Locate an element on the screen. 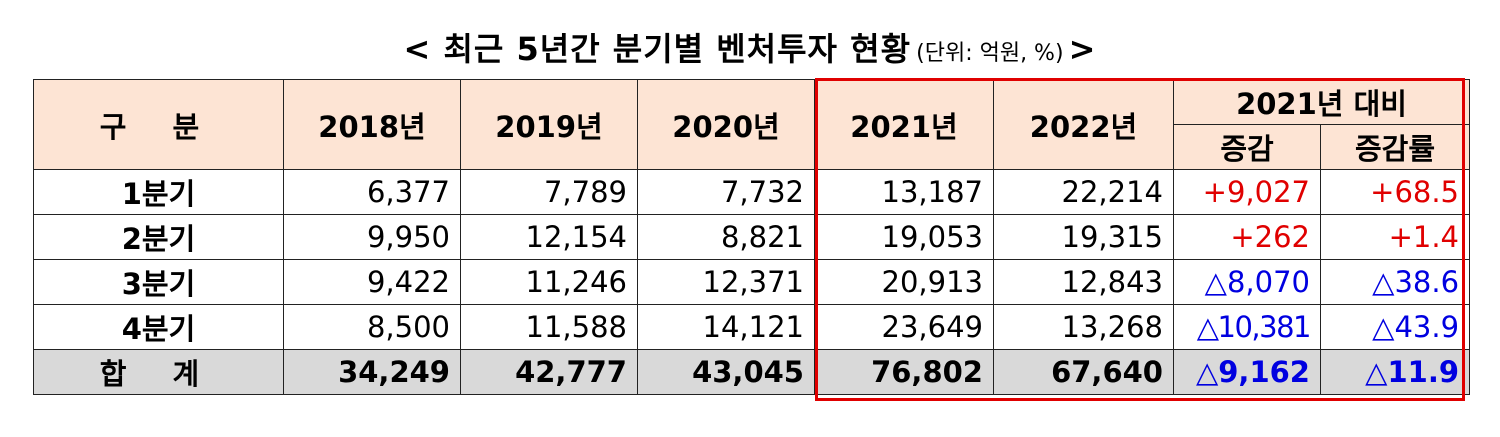 This screenshot has height=437, width=1500. header-subrow: 증감 증감률 is located at coordinates (752, 147).